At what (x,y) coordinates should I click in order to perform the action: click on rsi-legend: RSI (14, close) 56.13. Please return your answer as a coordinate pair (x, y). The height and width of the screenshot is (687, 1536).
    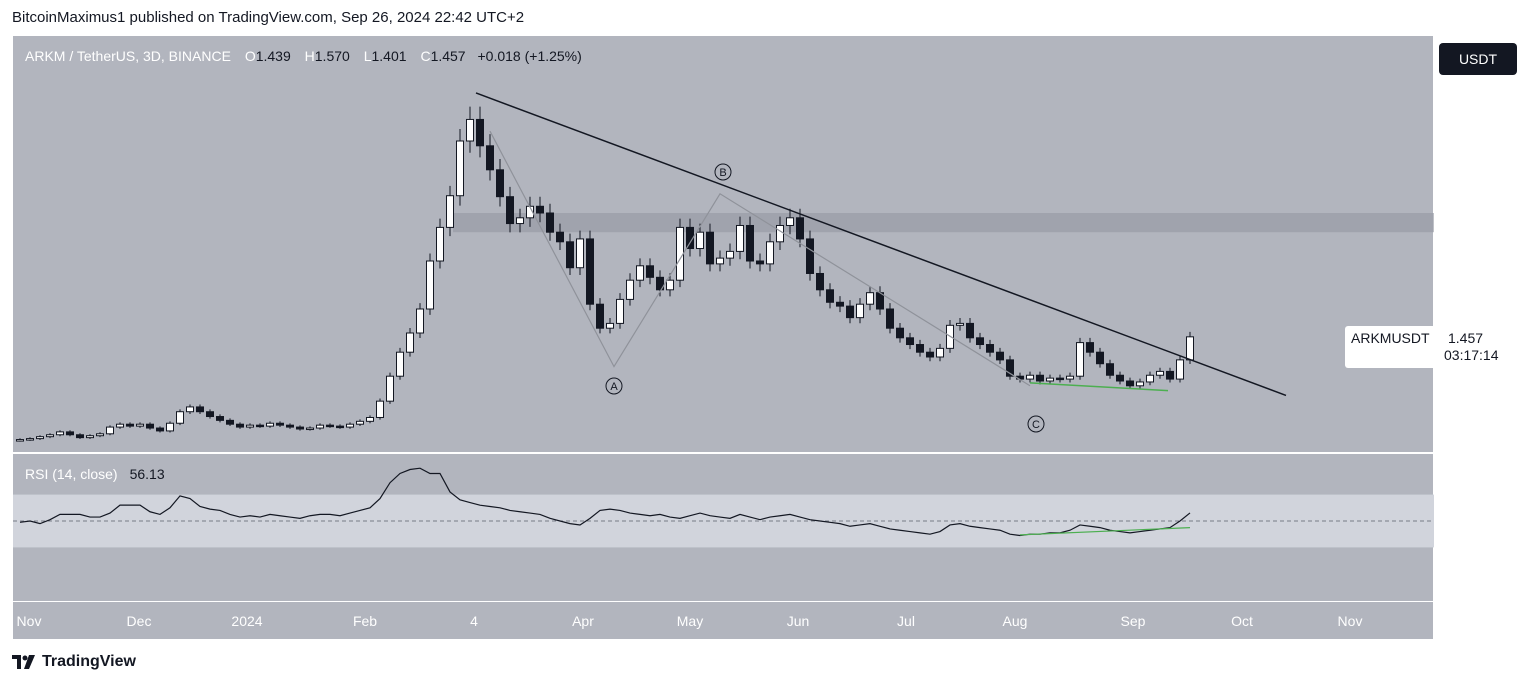
    Looking at the image, I should click on (95, 474).